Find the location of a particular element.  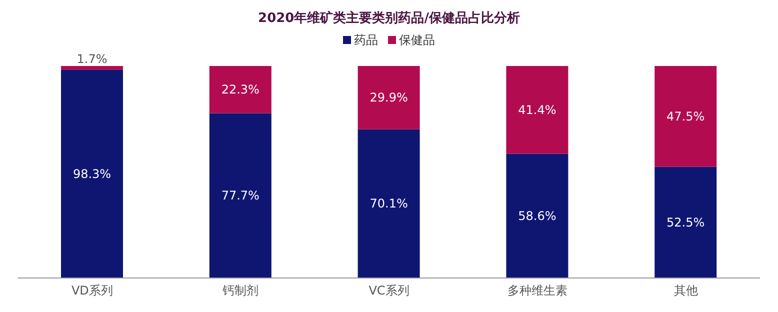

x-tick-label: 其他 is located at coordinates (686, 291).